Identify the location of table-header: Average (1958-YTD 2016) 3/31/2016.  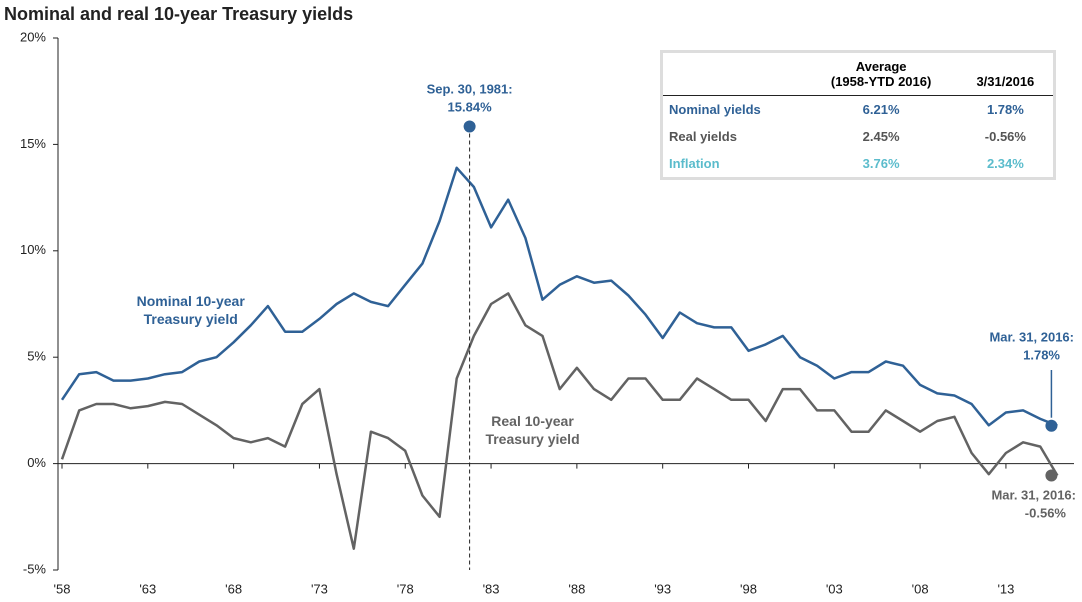
(858, 74).